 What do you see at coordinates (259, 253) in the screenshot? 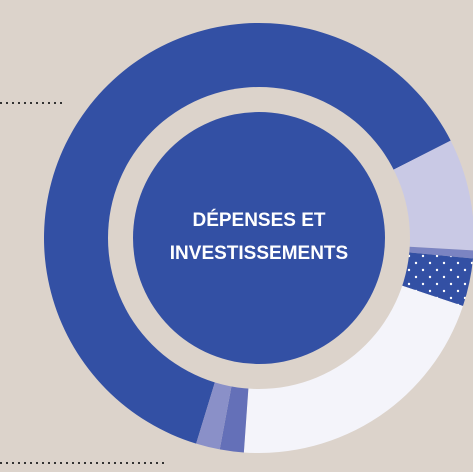
I see `center-label: INVESTISSEMENTS` at bounding box center [259, 253].